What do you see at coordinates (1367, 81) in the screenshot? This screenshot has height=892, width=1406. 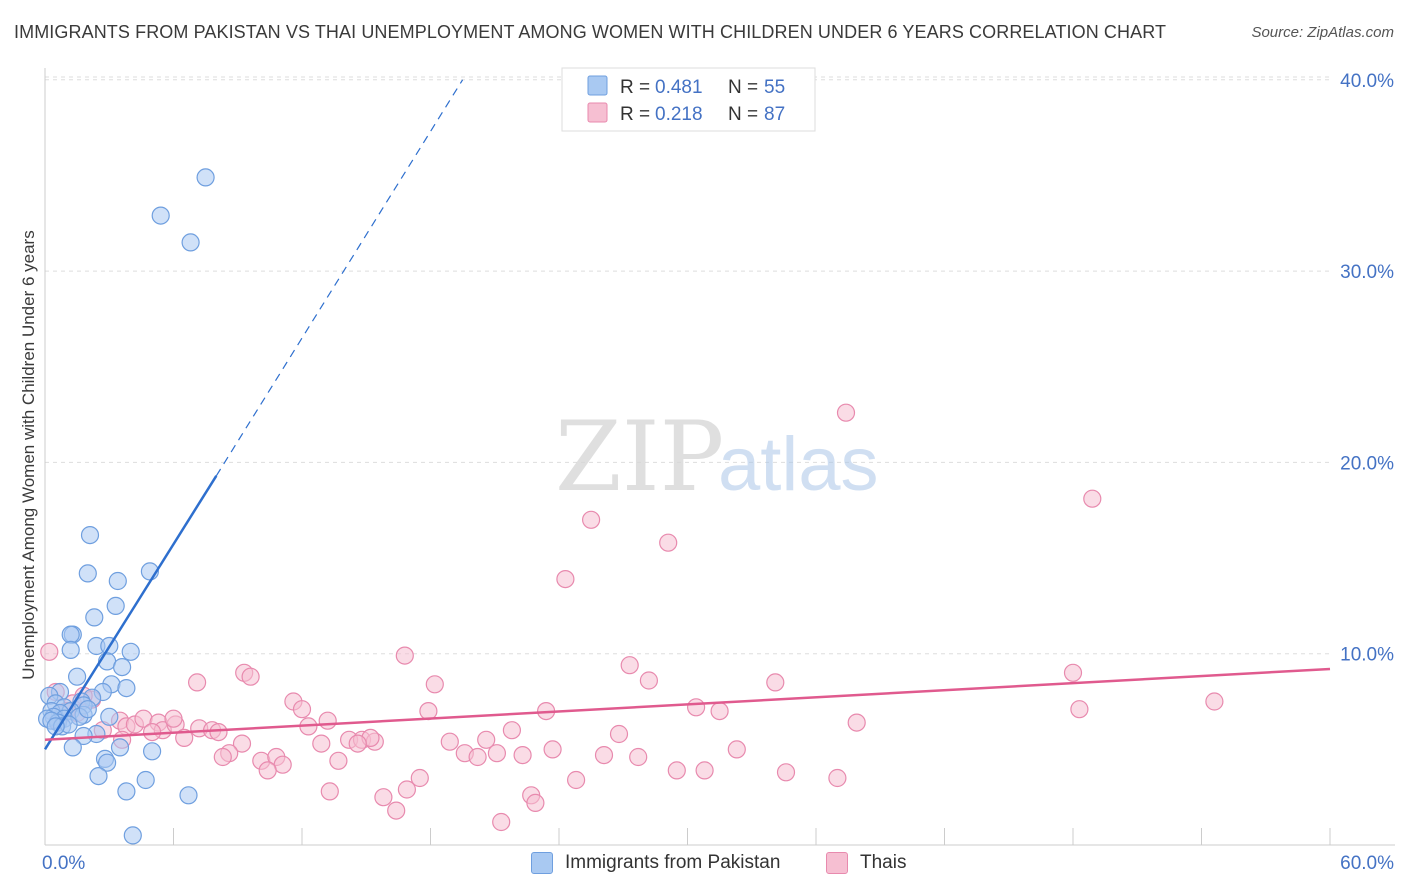 I see `y-tick-label: 40.0%` at bounding box center [1367, 81].